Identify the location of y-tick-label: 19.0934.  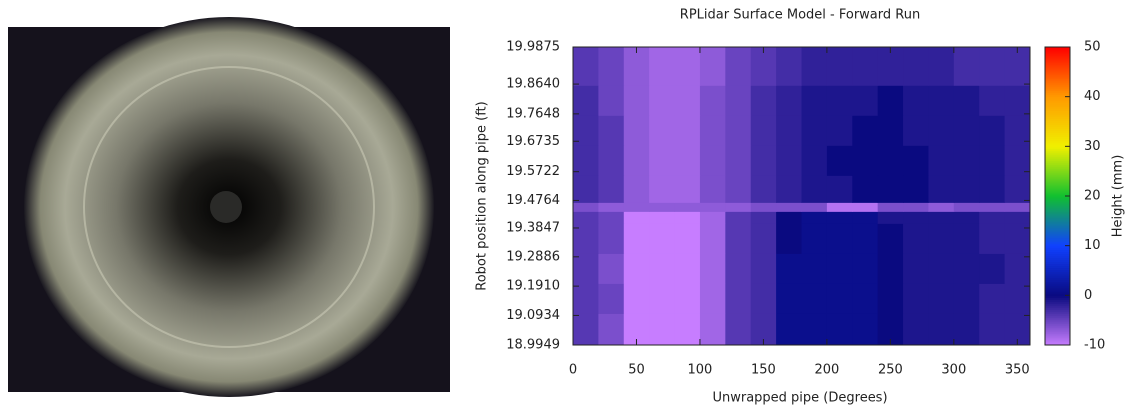
(533, 315).